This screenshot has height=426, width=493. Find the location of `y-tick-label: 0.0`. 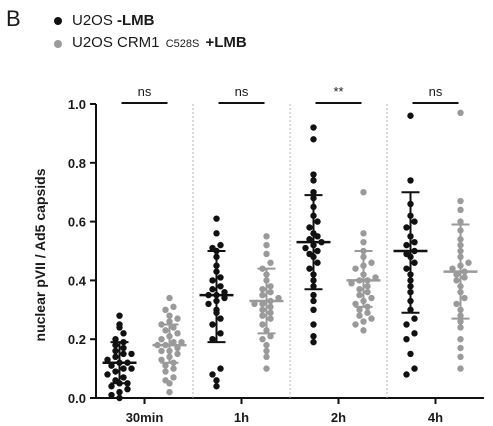

y-tick-label: 0.0 is located at coordinates (77, 398).